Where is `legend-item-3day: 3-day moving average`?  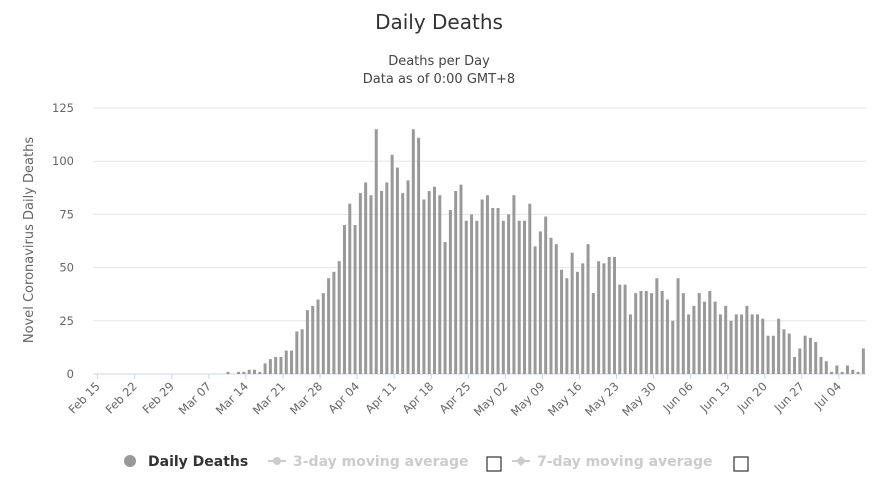 legend-item-3day: 3-day moving average is located at coordinates (385, 463).